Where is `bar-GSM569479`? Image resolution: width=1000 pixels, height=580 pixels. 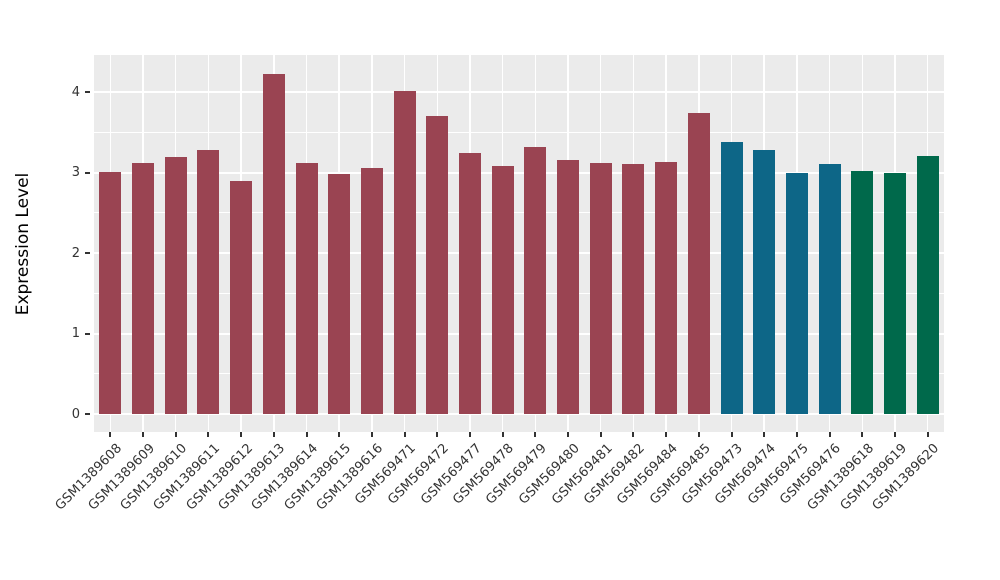 bar-GSM569479 is located at coordinates (535, 280).